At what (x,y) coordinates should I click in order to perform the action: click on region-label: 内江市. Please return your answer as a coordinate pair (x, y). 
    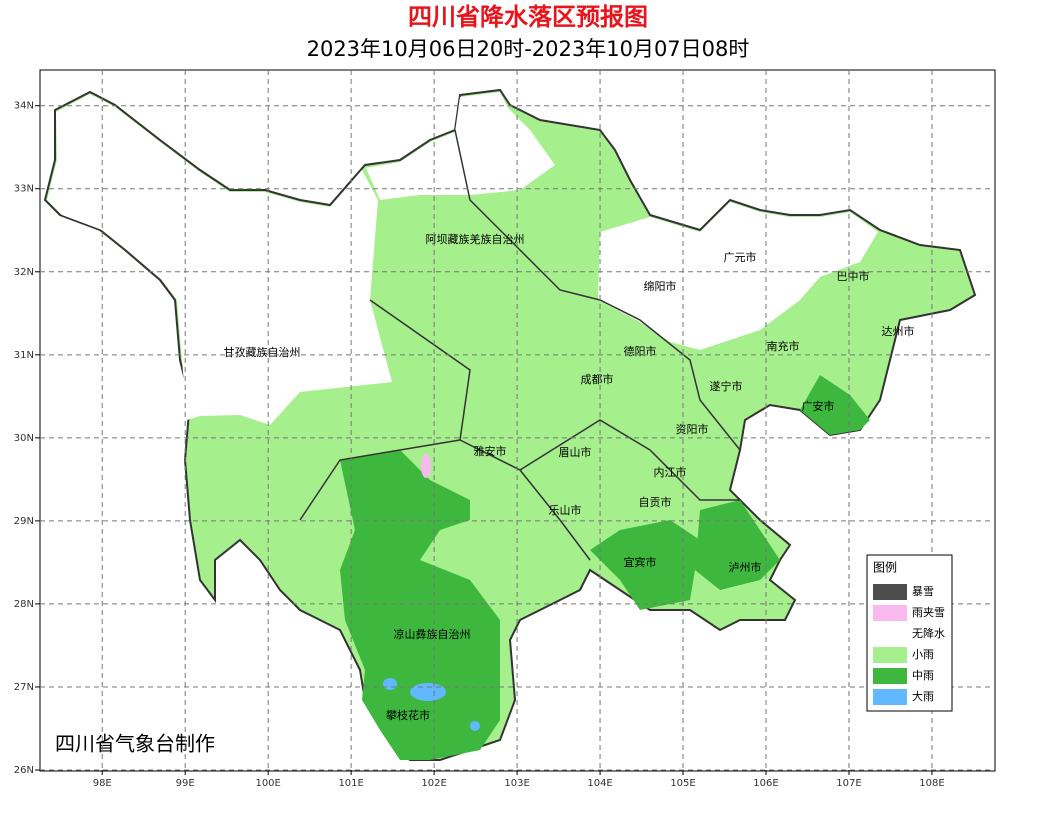
    Looking at the image, I should click on (670, 472).